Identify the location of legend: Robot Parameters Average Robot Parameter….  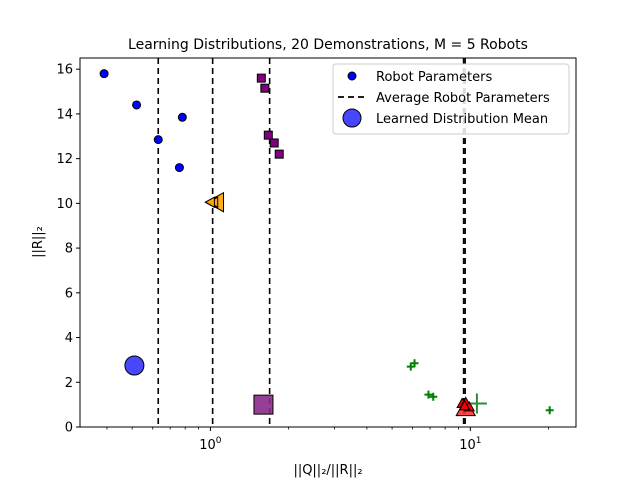
(451, 99).